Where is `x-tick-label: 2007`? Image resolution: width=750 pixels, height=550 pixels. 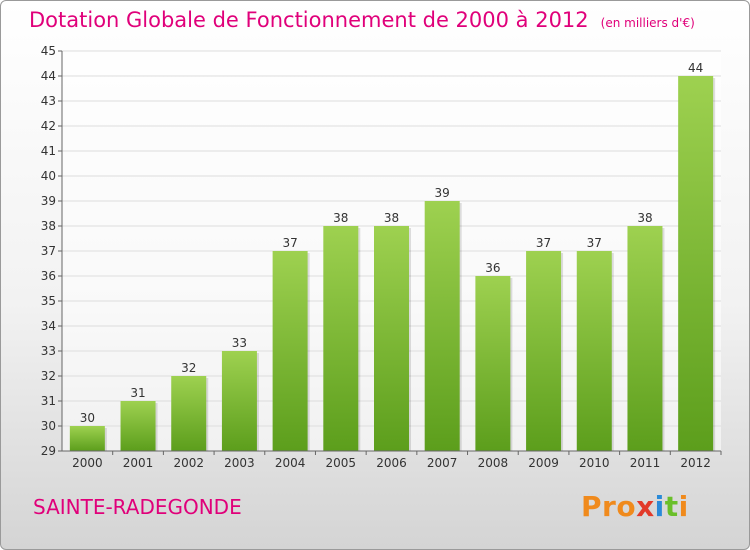
x-tick-label: 2007 is located at coordinates (442, 463).